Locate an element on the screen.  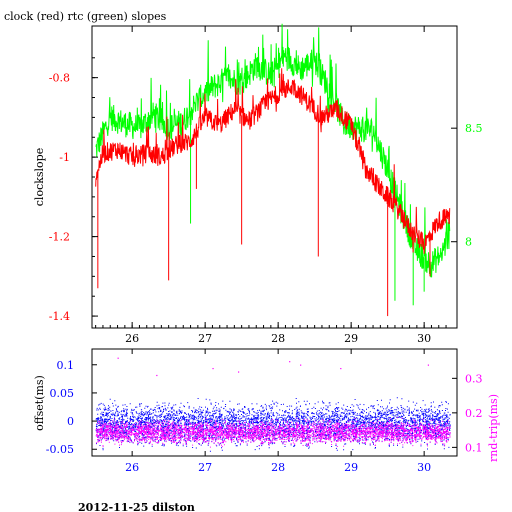
top-y-tick-label: -0.8 is located at coordinates (59, 78).